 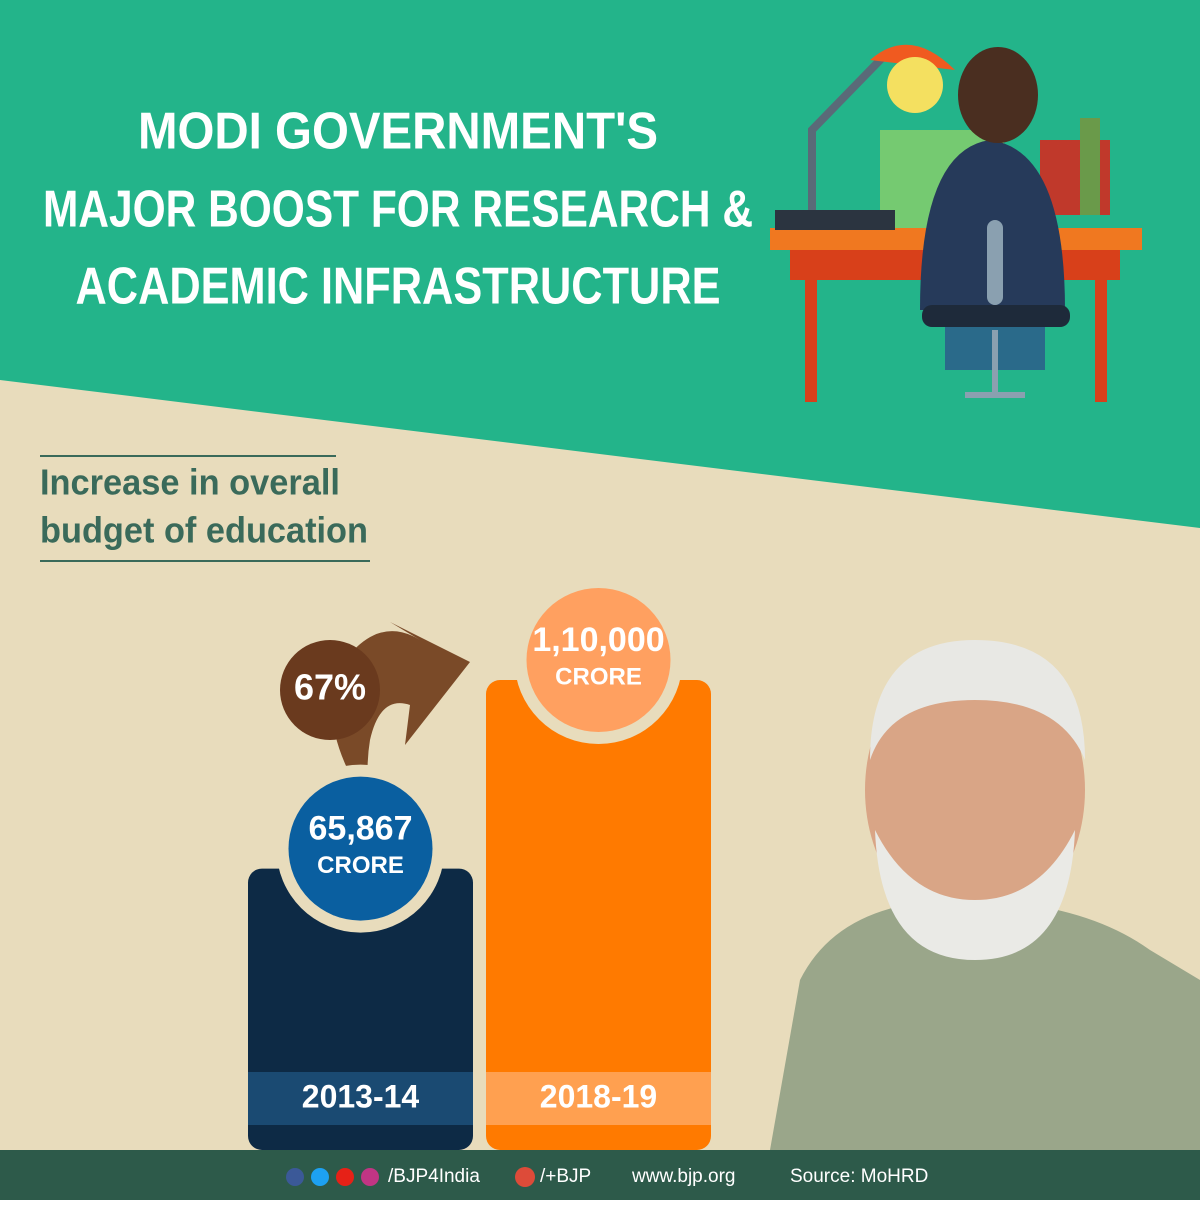 What do you see at coordinates (204, 530) in the screenshot?
I see `chart-title: budget of education` at bounding box center [204, 530].